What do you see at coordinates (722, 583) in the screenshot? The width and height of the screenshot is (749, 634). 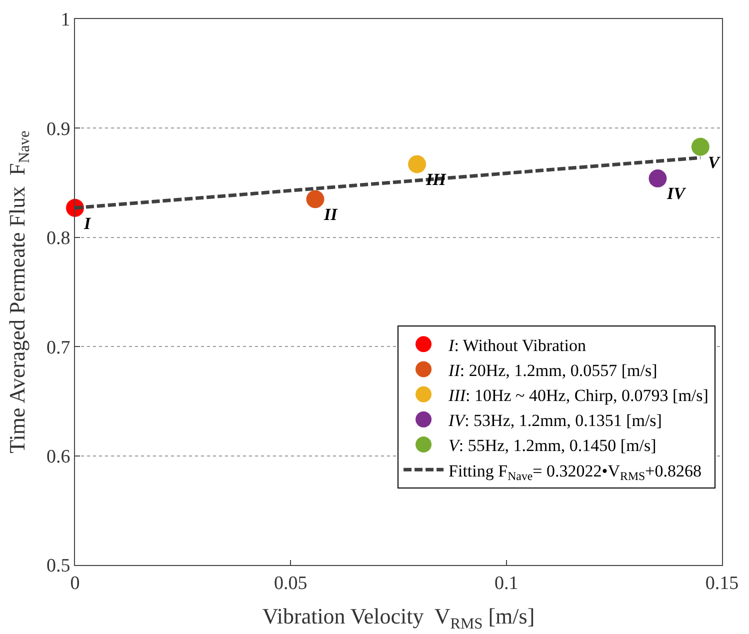 I see `x-tick-label: 0.15` at bounding box center [722, 583].